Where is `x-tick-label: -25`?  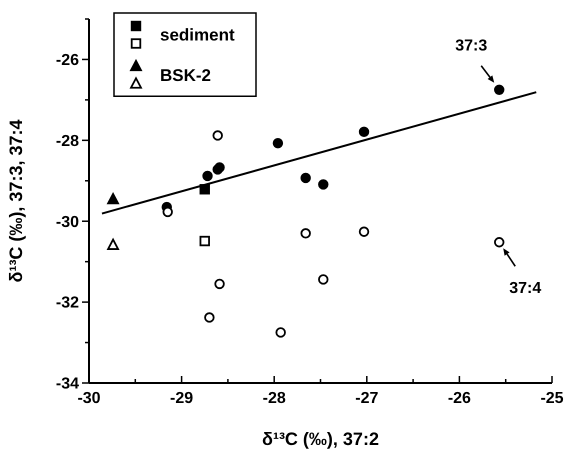
x-tick-label: -25 is located at coordinates (552, 398).